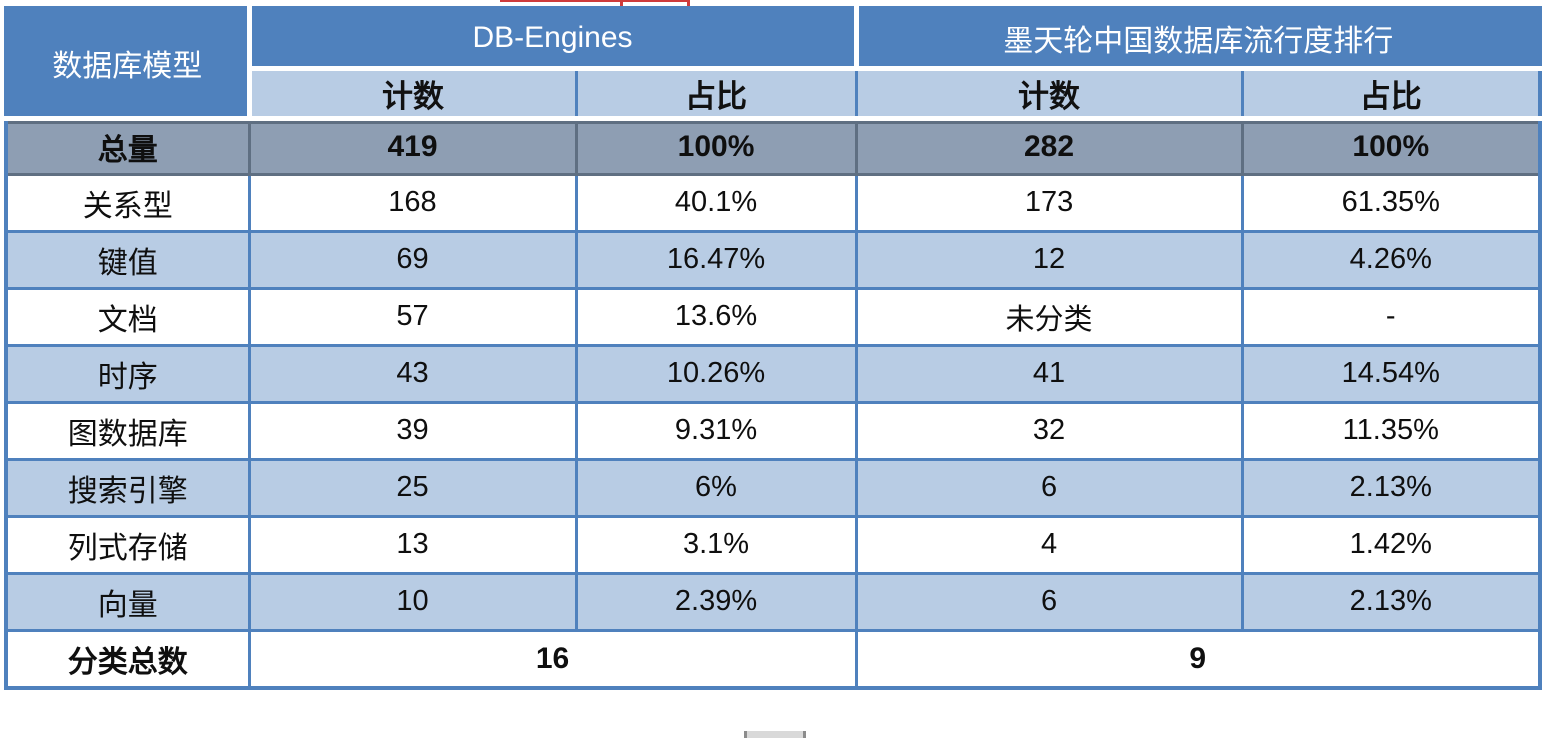 Image resolution: width=1547 pixels, height=738 pixels. Describe the element at coordinates (716, 259) in the screenshot. I see `cell-db-share: 16.47%` at that location.